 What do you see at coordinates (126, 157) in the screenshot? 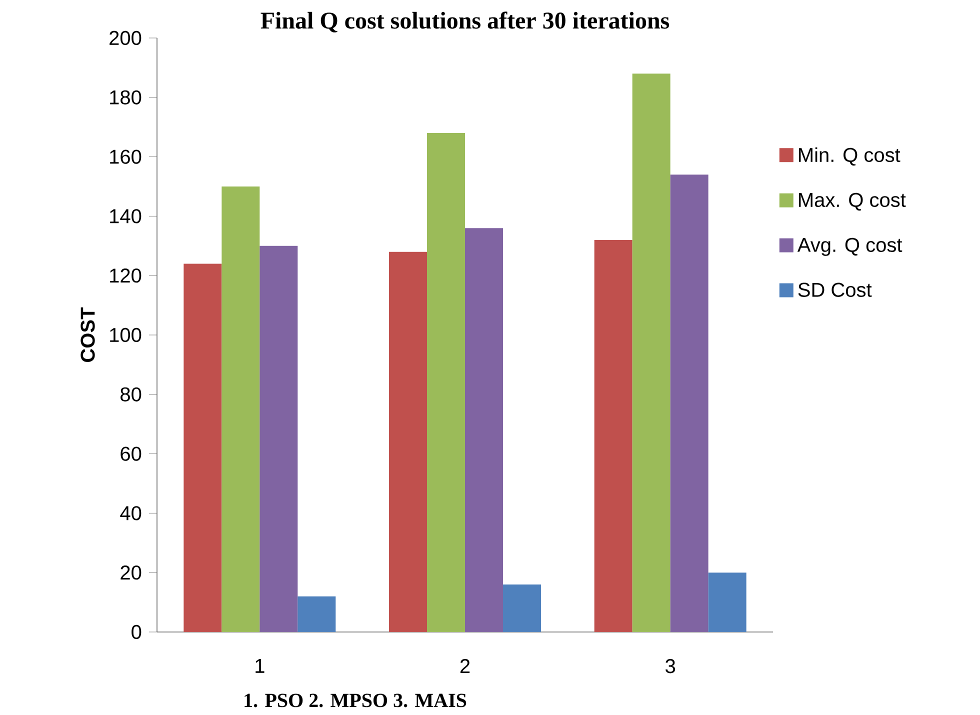
I see `y-tick-label: 160` at bounding box center [126, 157].